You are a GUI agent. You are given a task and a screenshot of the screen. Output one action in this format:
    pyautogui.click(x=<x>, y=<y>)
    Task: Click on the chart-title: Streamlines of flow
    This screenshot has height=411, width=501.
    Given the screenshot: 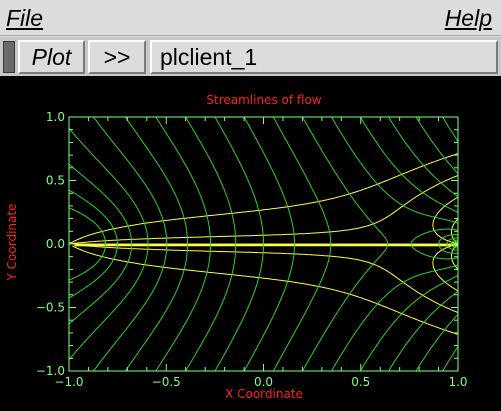 What is the action you would take?
    pyautogui.click(x=263, y=100)
    